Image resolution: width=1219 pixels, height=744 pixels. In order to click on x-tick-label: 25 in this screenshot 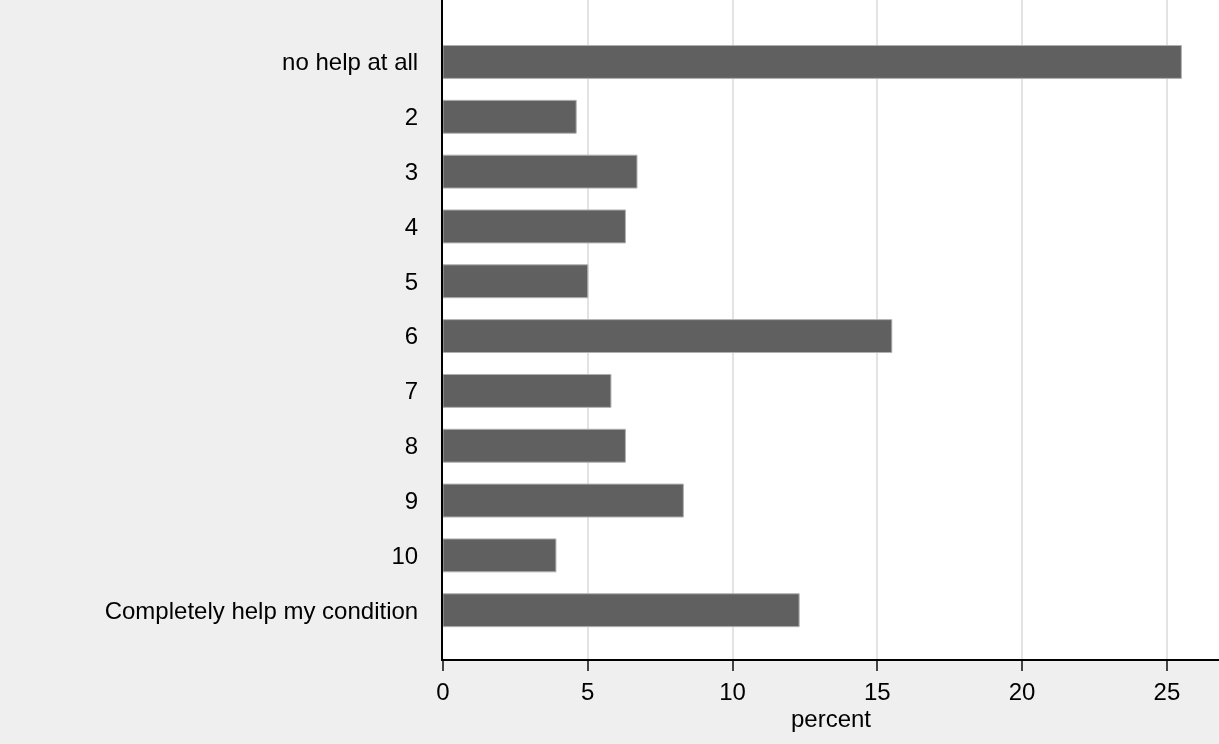, I will do `click(1167, 691)`.